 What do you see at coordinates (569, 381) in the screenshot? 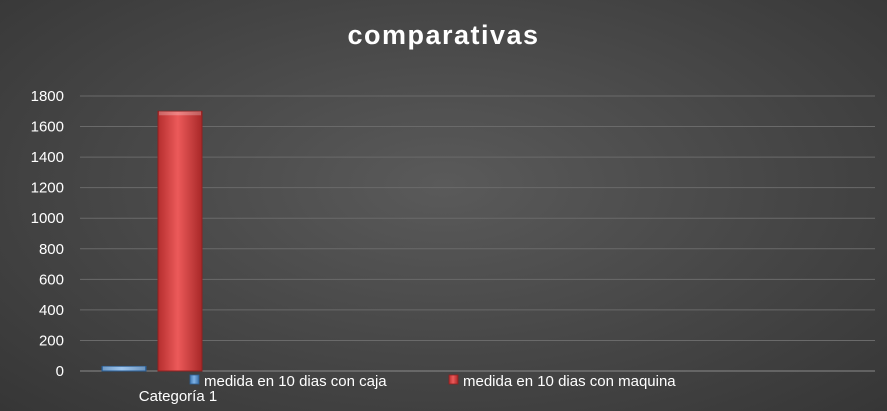
I see `legend-label: medida en 10 dias con maquina` at bounding box center [569, 381].